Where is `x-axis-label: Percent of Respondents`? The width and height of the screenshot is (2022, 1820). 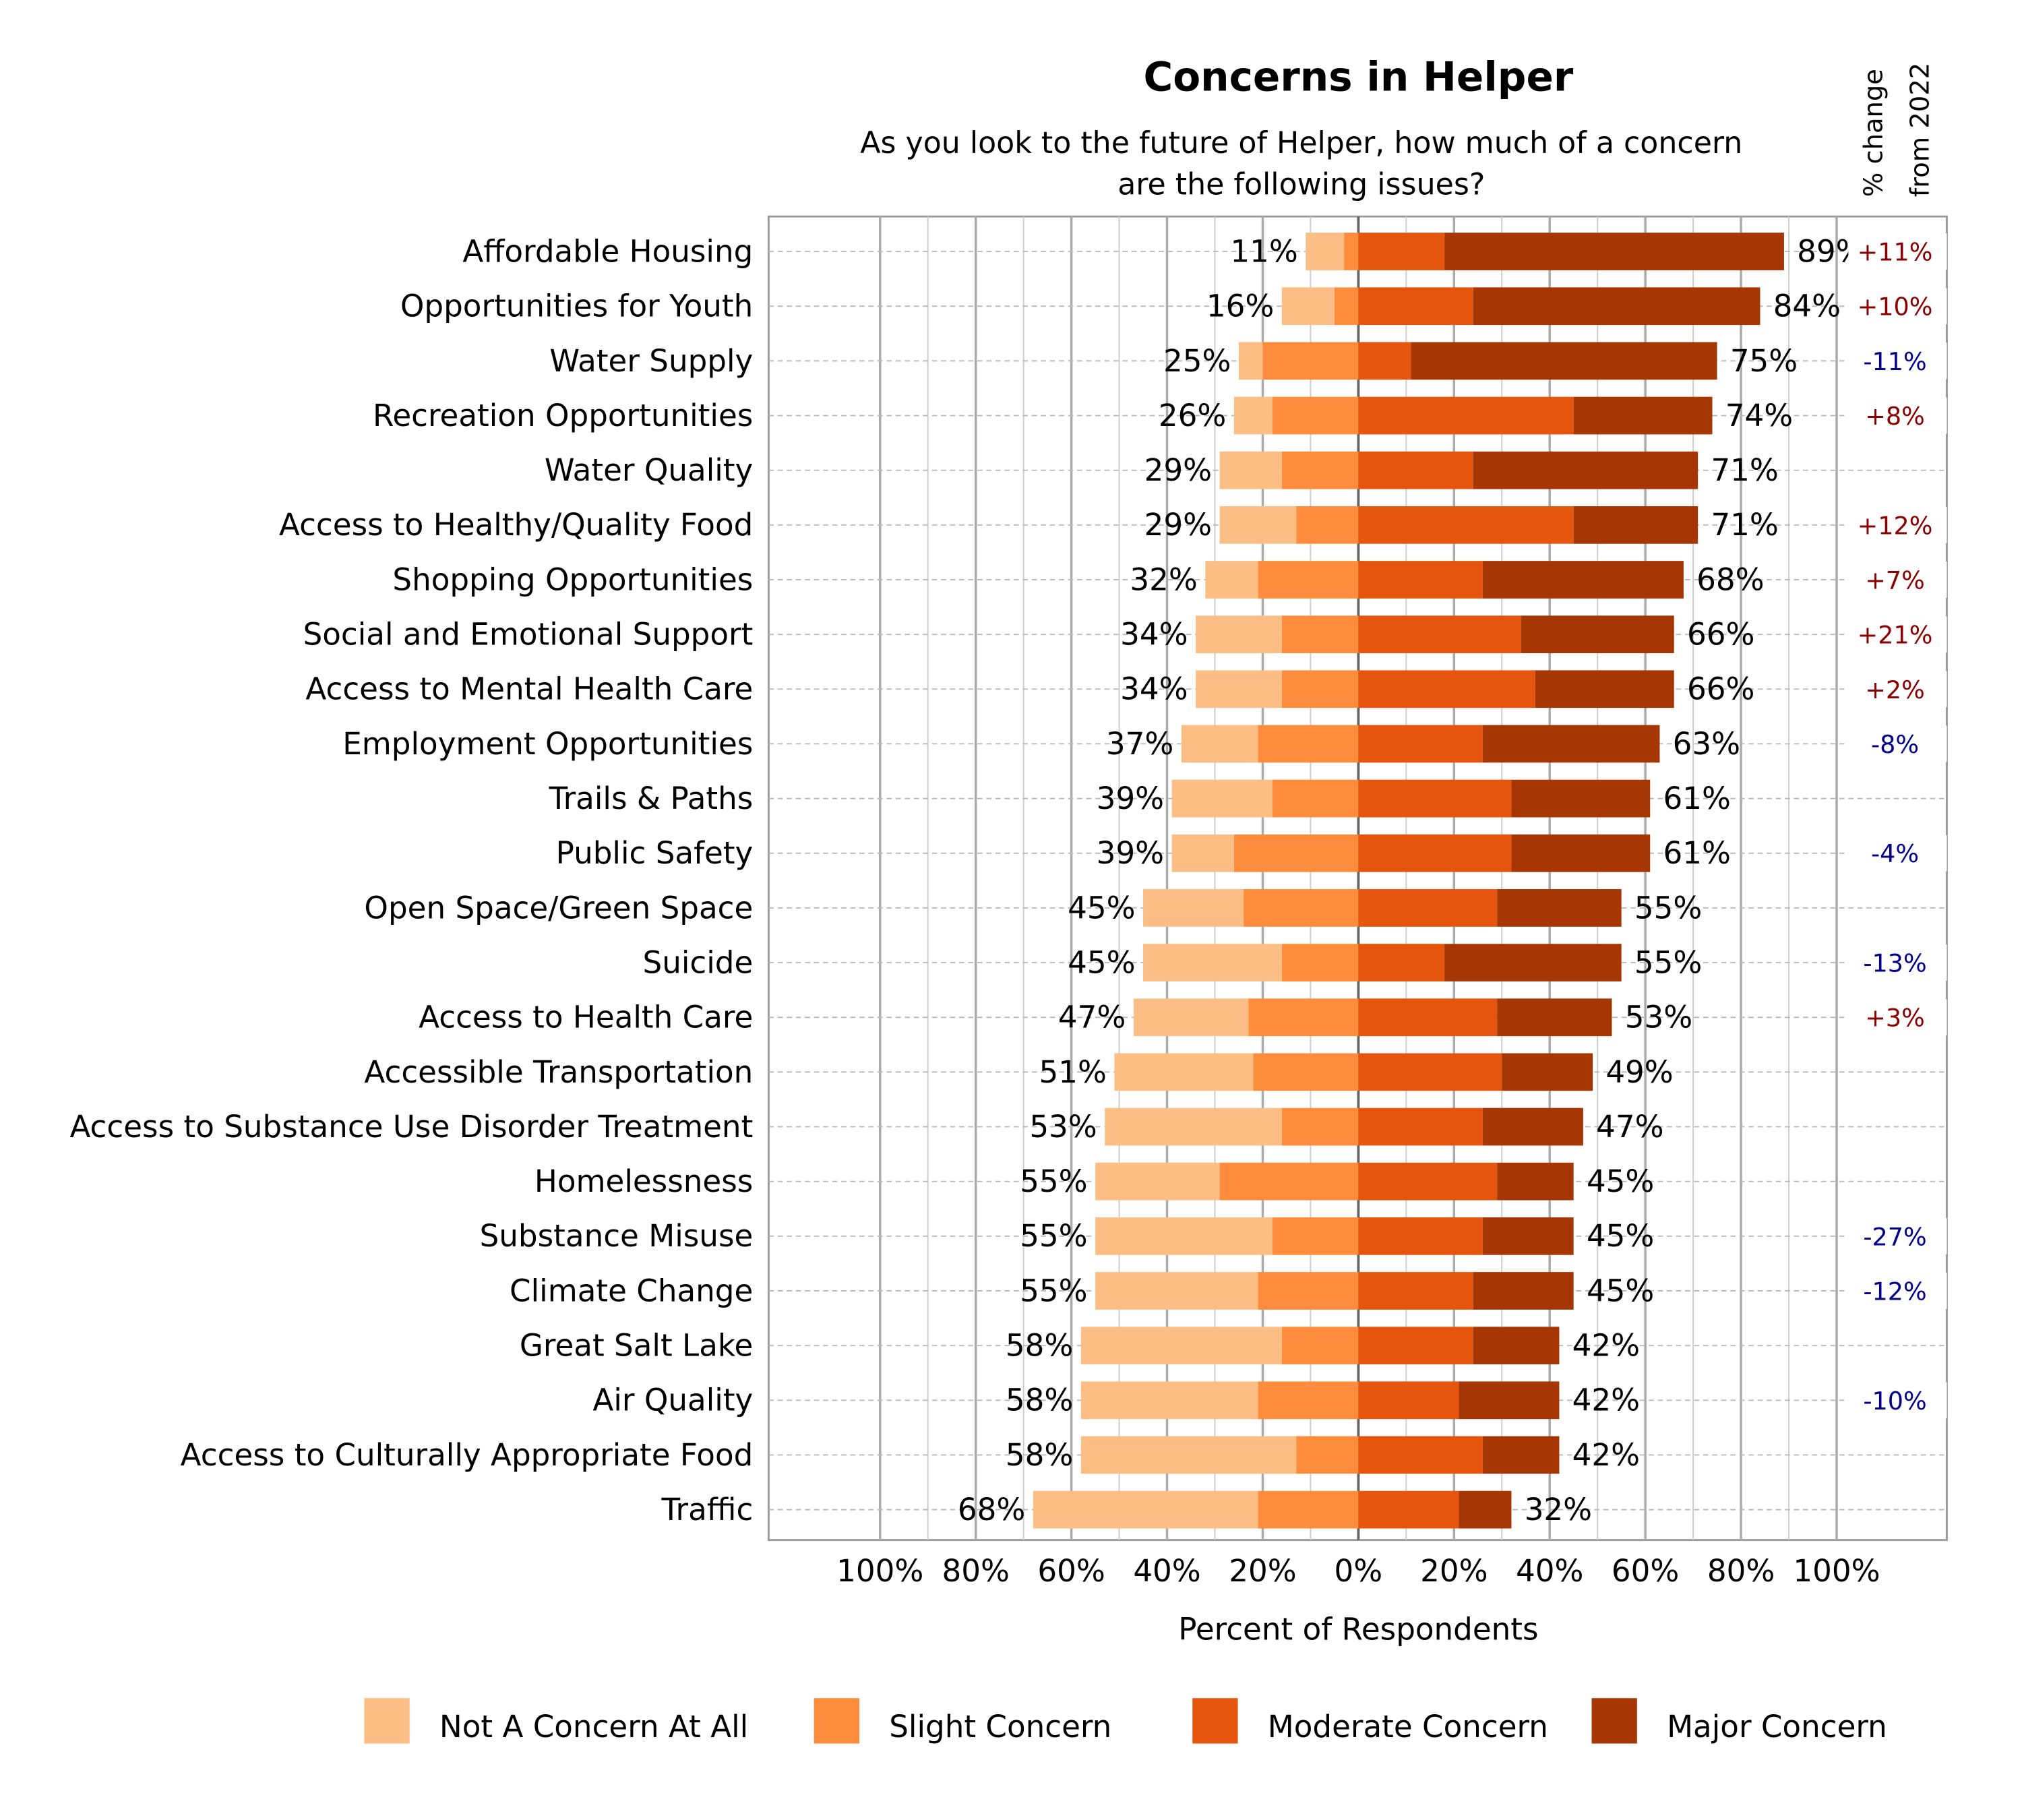 x-axis-label: Percent of Respondents is located at coordinates (1358, 1629).